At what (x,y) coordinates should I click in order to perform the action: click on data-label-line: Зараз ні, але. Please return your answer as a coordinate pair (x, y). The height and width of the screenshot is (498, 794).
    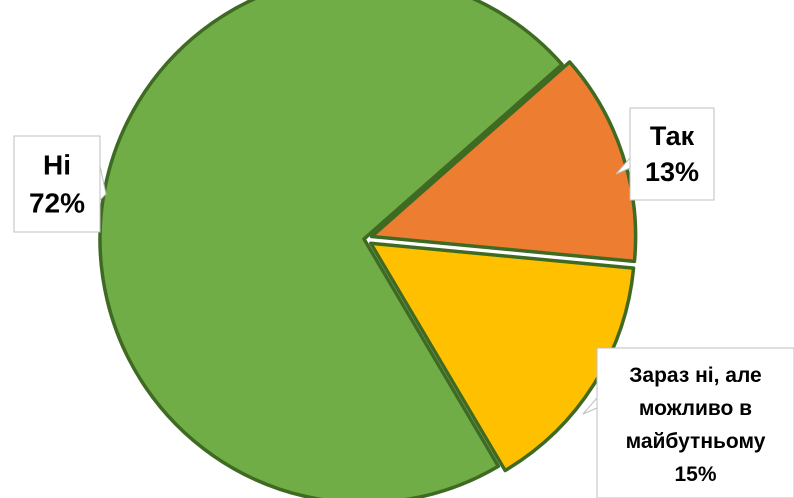
    Looking at the image, I should click on (695, 375).